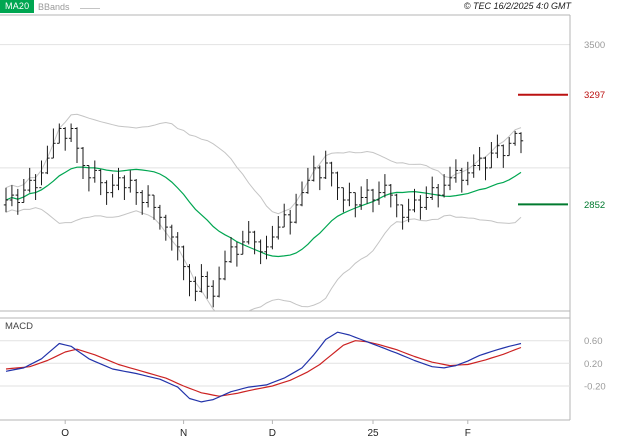 Image resolution: width=627 pixels, height=440 pixels. What do you see at coordinates (594, 95) in the screenshot?
I see `price-axis-label: 3297` at bounding box center [594, 95].